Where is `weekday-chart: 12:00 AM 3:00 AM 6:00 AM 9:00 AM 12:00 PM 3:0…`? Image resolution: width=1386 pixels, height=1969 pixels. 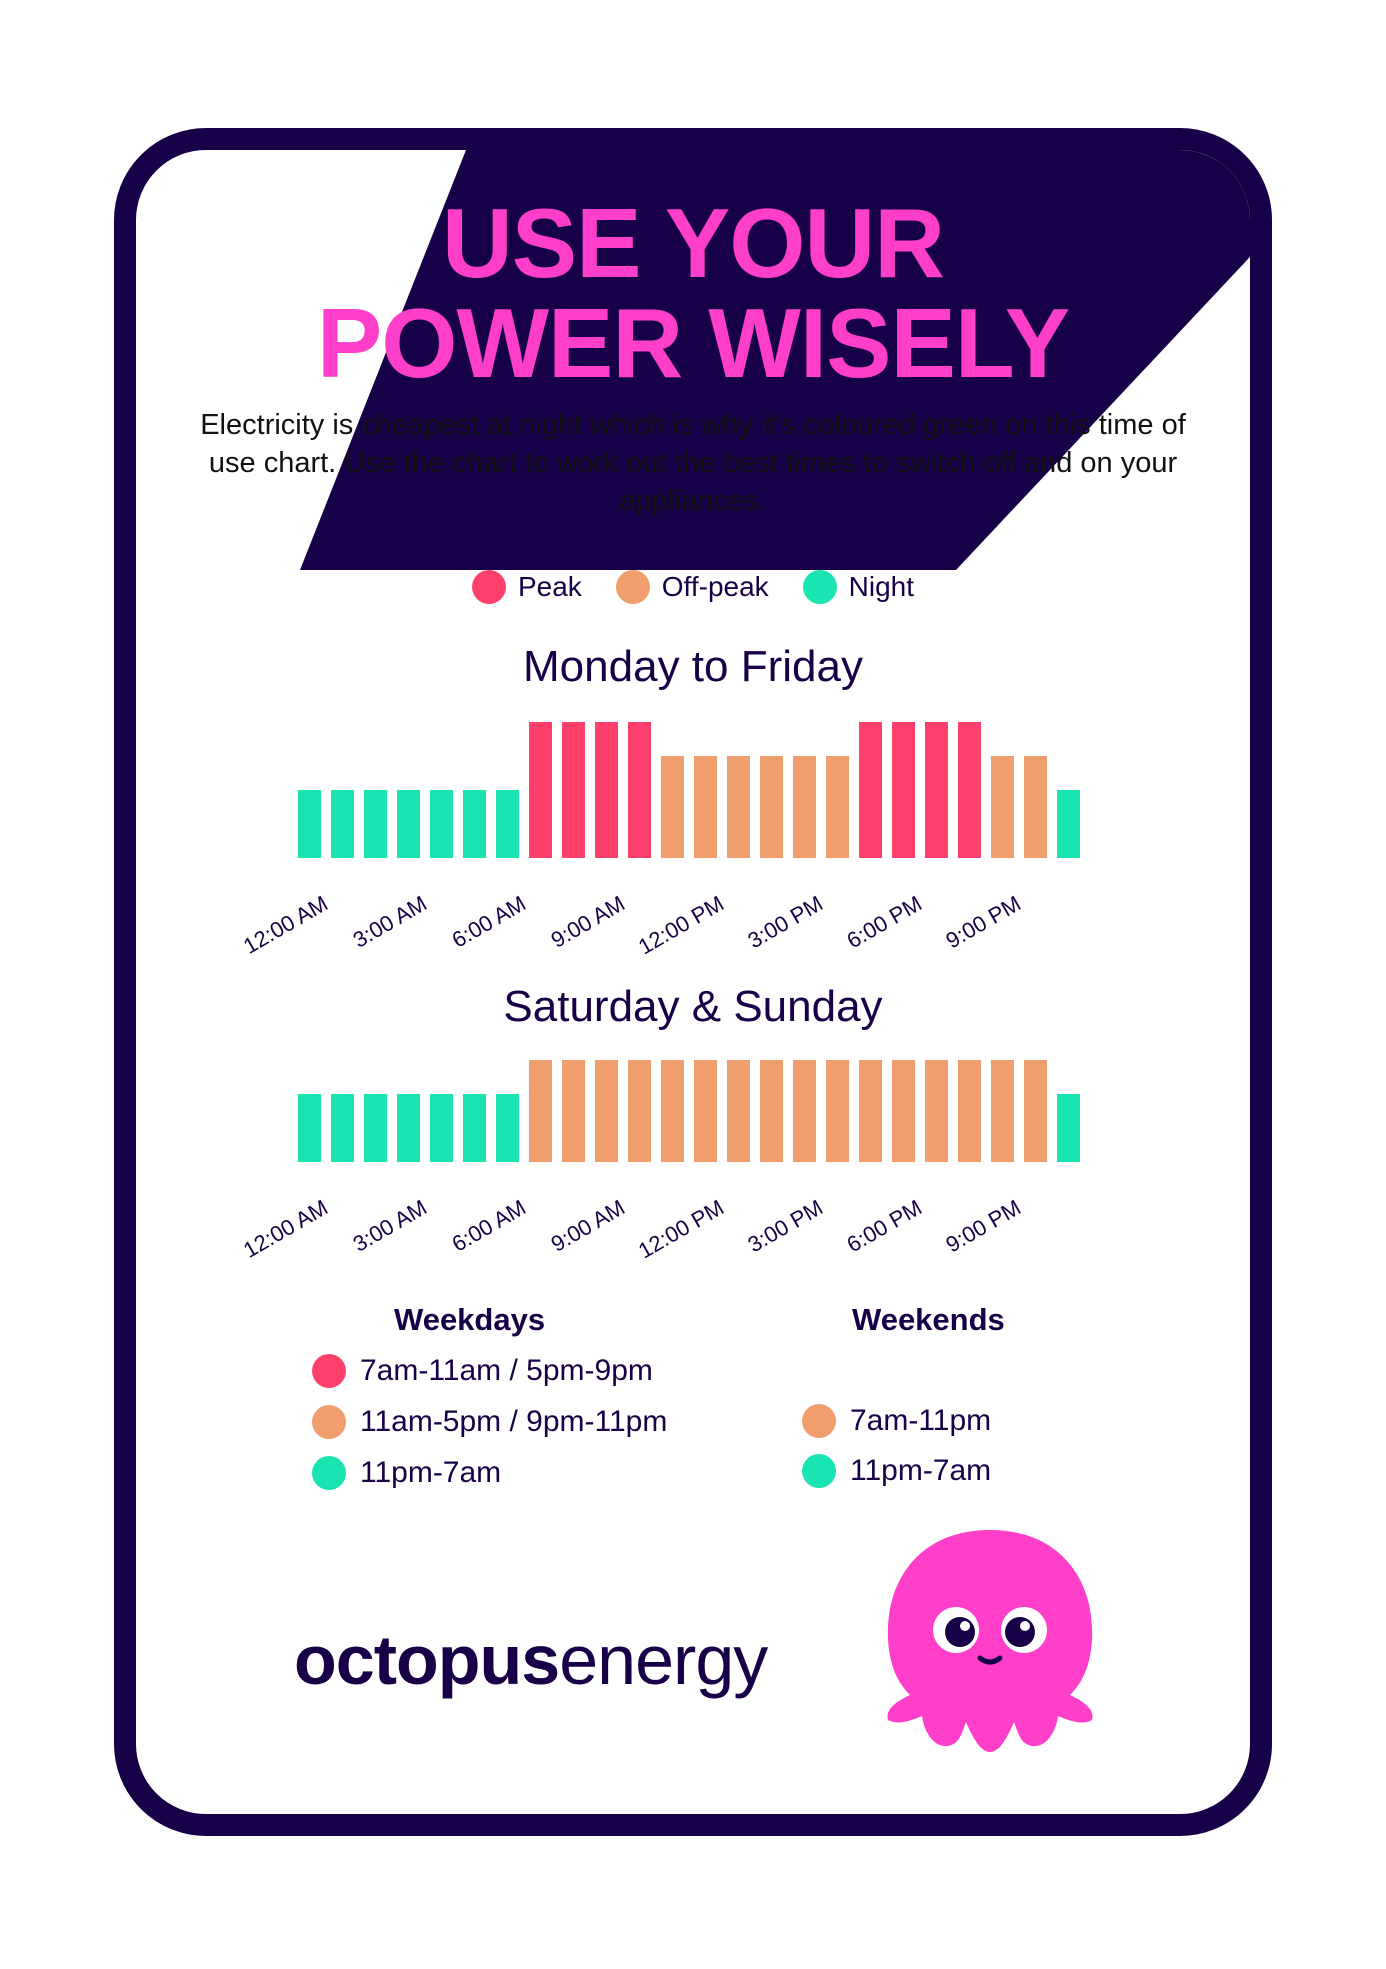 weekday-chart: 12:00 AM 3:00 AM 6:00 AM 9:00 AM 12:00 PM 3:0… is located at coordinates (659, 840).